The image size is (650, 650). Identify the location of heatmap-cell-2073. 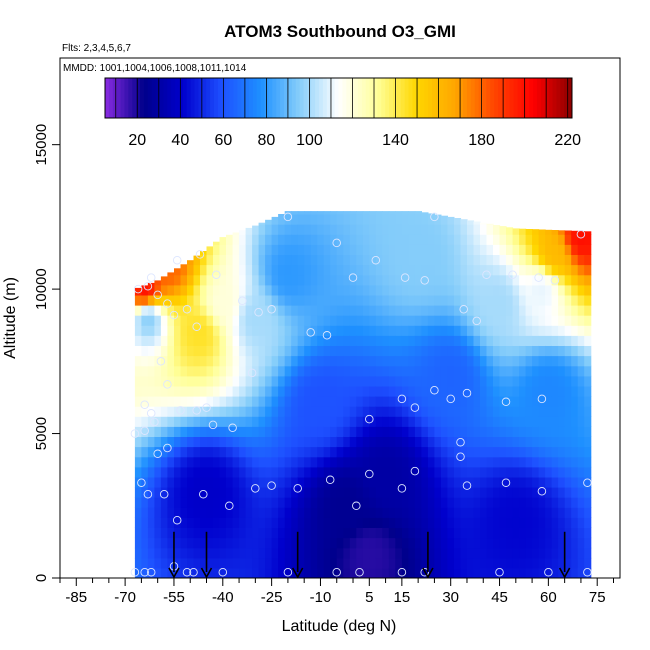
(523, 572).